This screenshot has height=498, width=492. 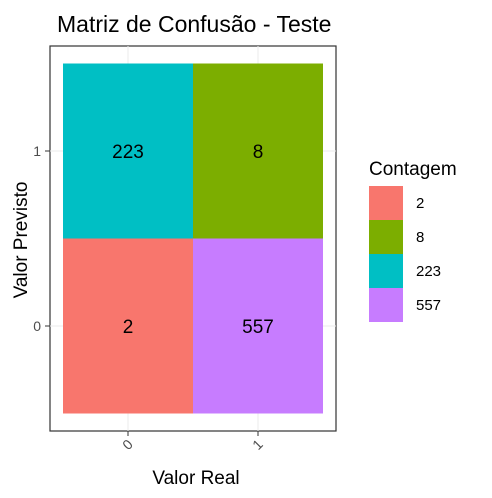 I want to click on legend-label-2: 2, so click(x=420, y=203).